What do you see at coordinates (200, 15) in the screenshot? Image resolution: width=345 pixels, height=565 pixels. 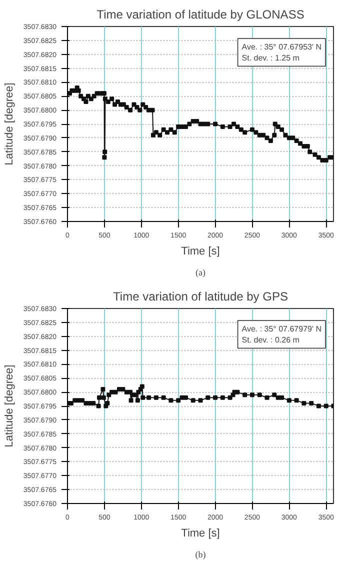 I see `chart-title: Time variation of latitude by GLONASS` at bounding box center [200, 15].